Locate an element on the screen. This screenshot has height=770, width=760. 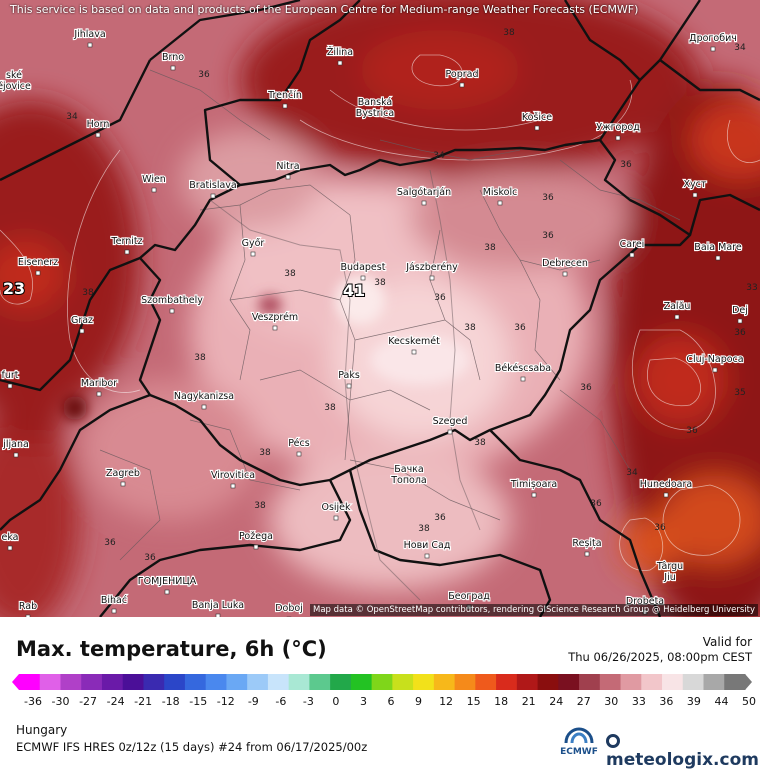
city-name: Szombathely is located at coordinates (172, 300).